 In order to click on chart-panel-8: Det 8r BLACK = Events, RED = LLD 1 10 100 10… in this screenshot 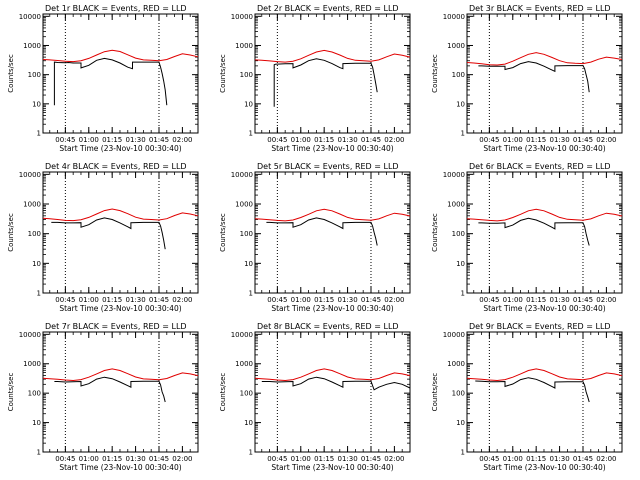, I will do `click(315, 397)`.